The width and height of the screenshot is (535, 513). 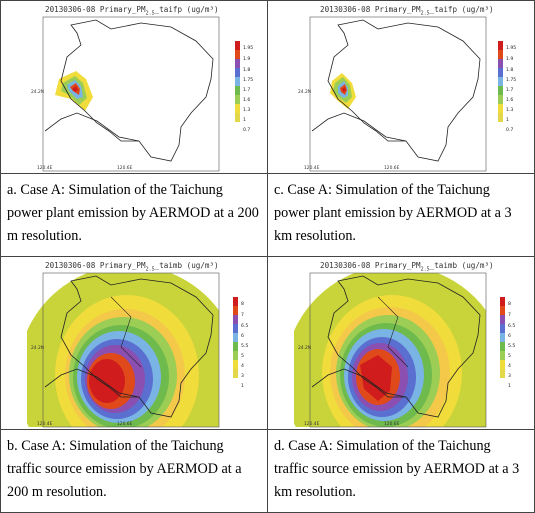 What do you see at coordinates (312, 168) in the screenshot?
I see `panel-c-lon-left: 120.4E` at bounding box center [312, 168].